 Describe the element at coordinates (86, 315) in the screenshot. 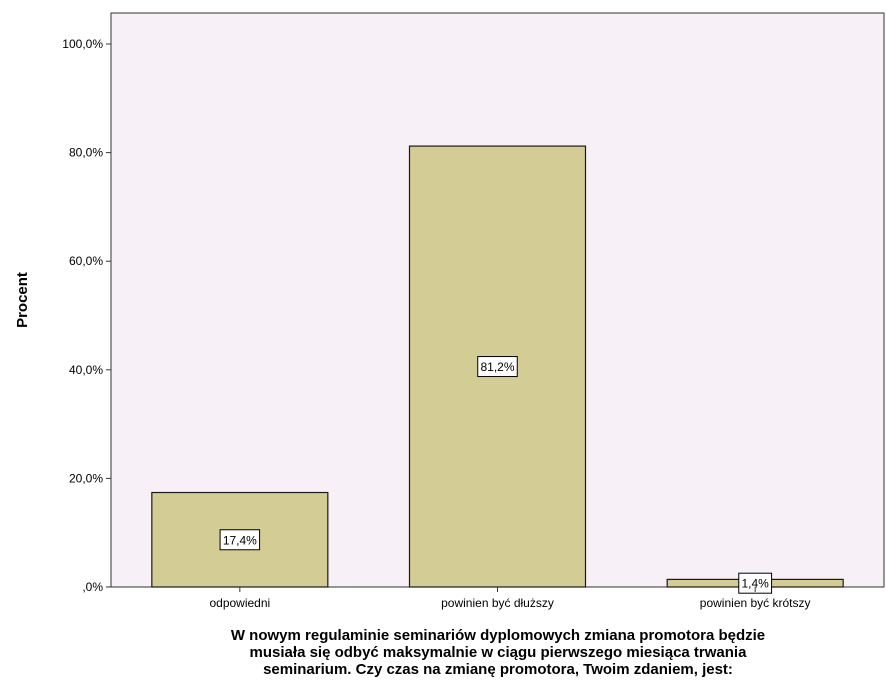

I see `y-axis: ,0% 20,0% 40,0% 60,0% 80,0% 100,0%` at that location.